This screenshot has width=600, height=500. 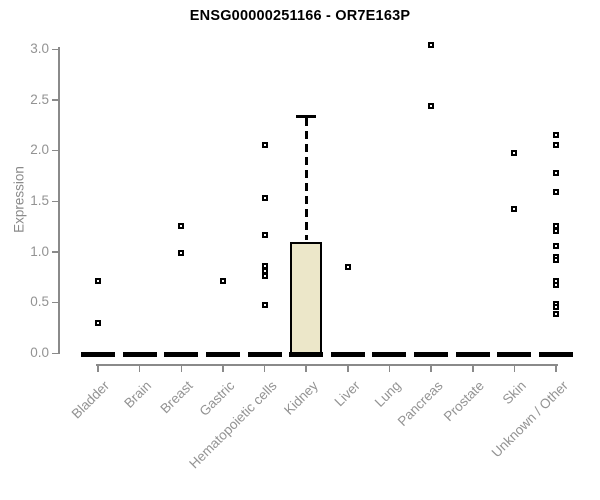 I want to click on y-tick-label: 3.0, so click(x=39, y=48).